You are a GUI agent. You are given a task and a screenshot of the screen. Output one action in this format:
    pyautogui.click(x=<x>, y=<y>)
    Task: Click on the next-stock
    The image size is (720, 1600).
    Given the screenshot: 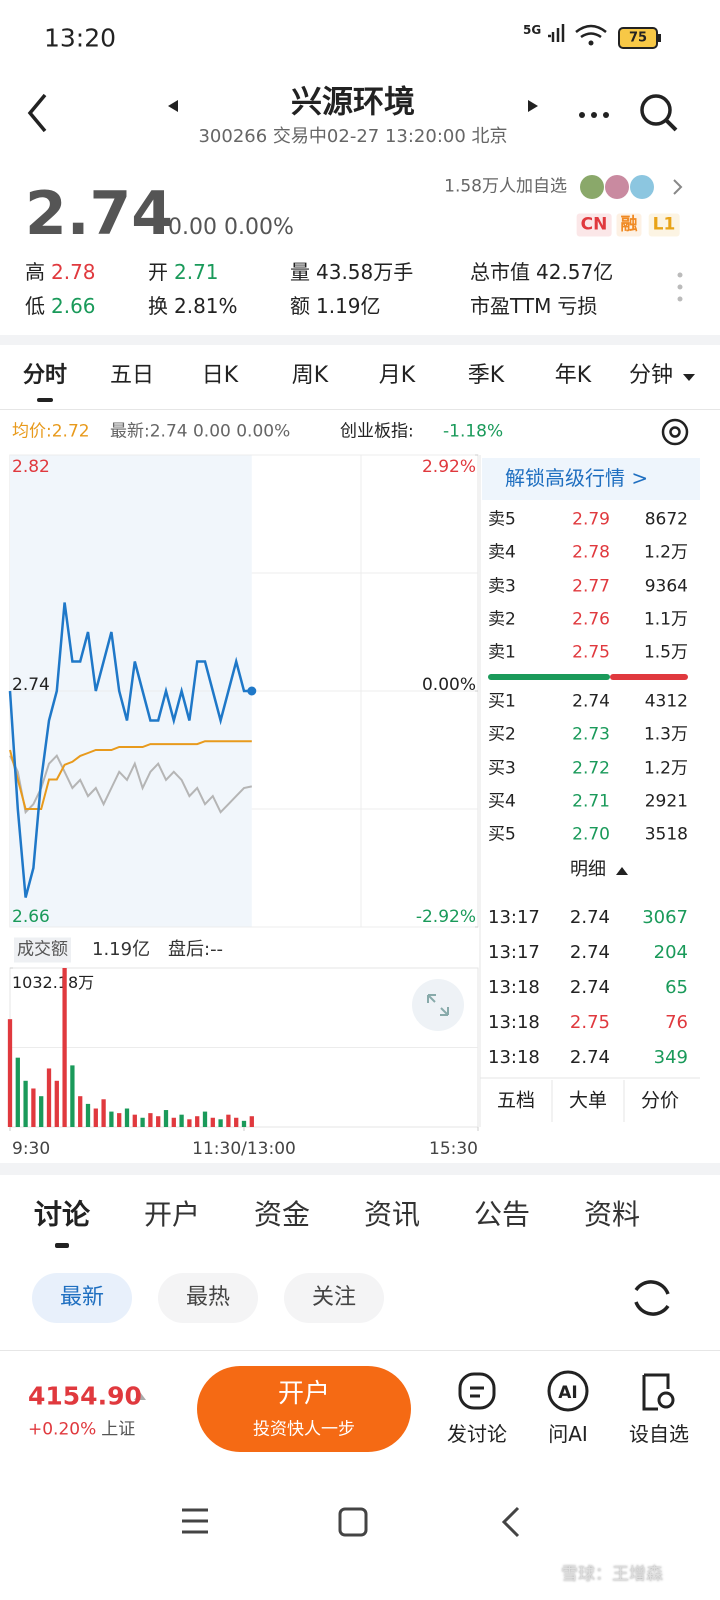 What is the action you would take?
    pyautogui.click(x=533, y=106)
    